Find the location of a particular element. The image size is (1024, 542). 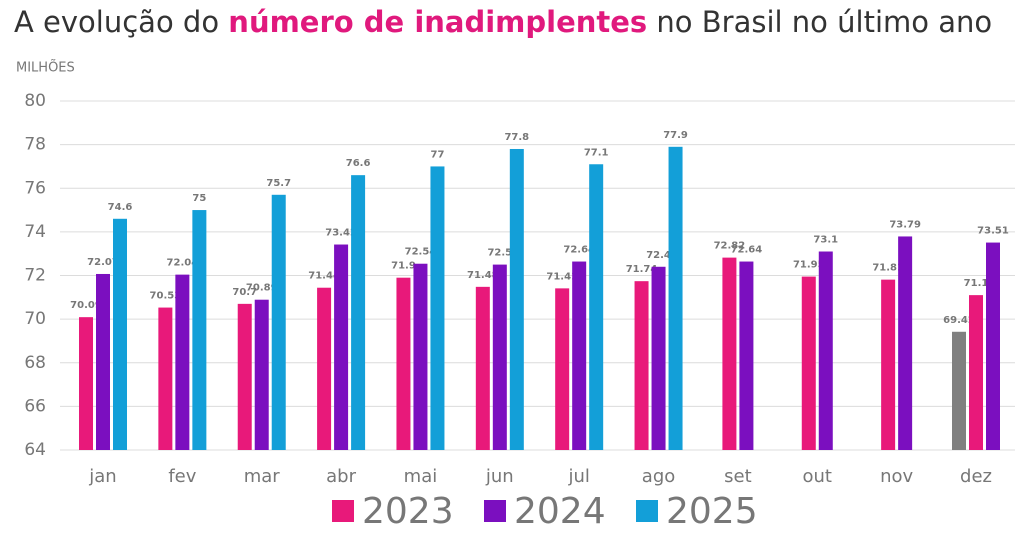

y-axis-label: MILHÕES is located at coordinates (45, 68).